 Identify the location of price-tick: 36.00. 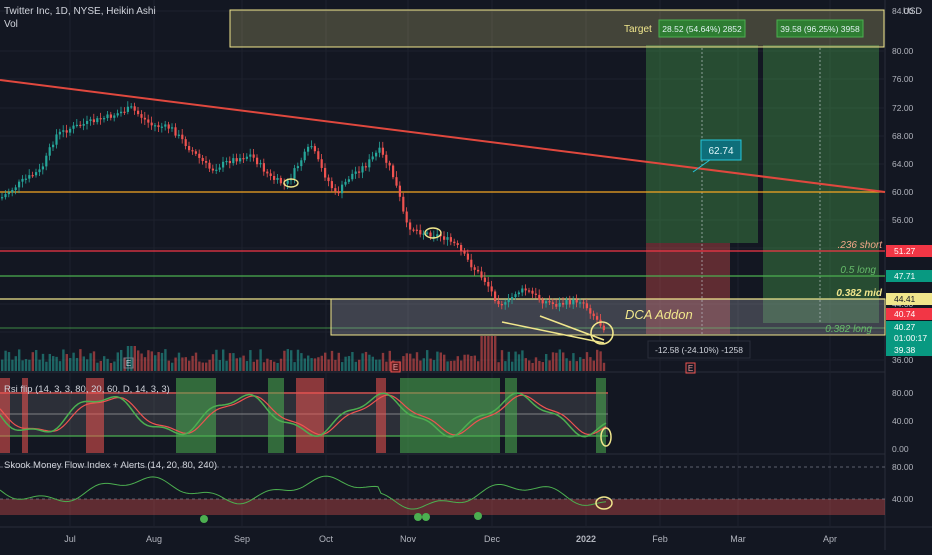
(903, 360).